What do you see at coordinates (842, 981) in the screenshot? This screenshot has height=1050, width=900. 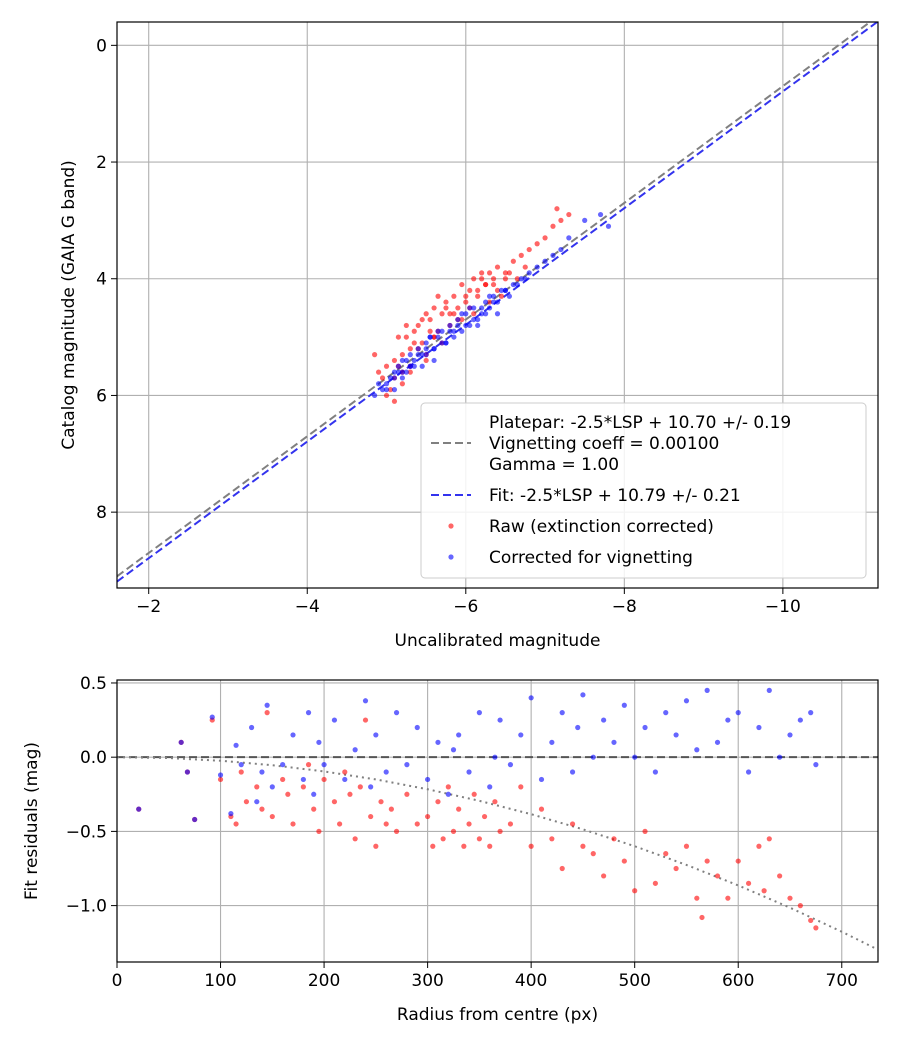 I see `x-tick-label: 700` at bounding box center [842, 981].